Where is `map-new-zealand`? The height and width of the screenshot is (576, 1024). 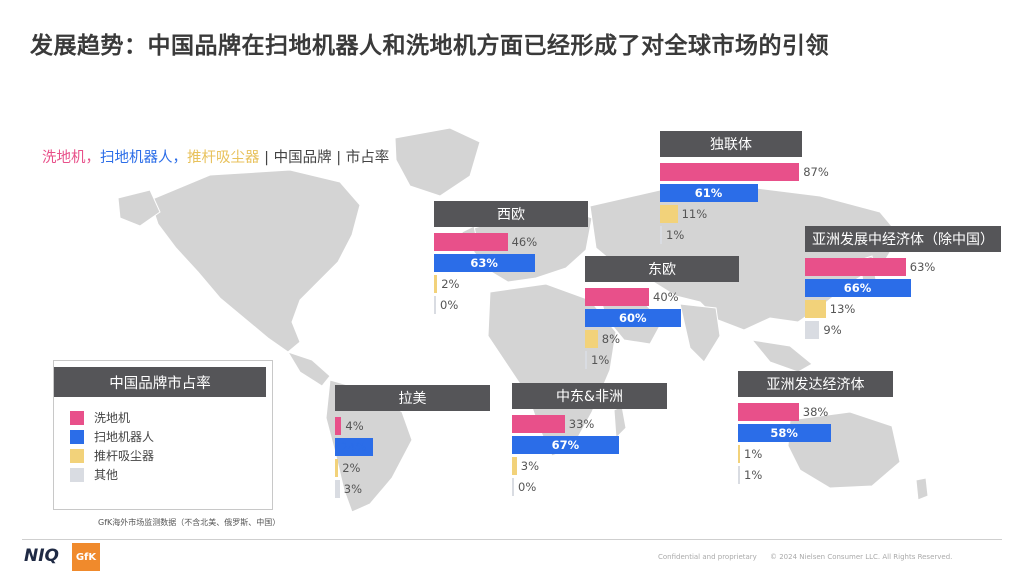 map-new-zealand is located at coordinates (922, 489).